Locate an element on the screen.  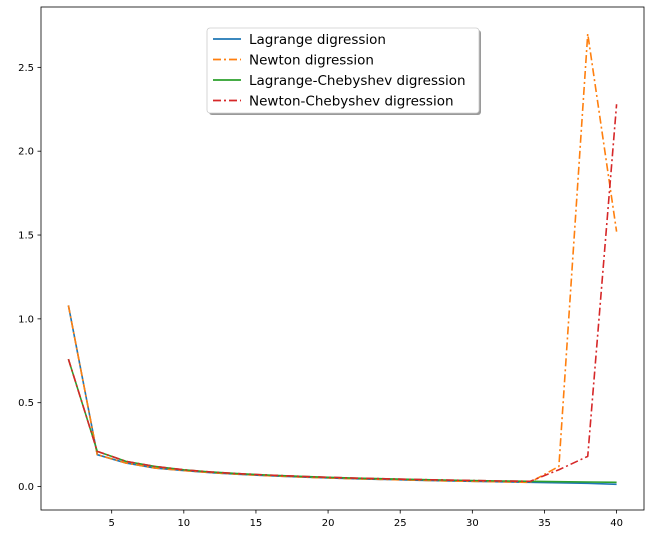
x-tick-label: 40 is located at coordinates (616, 523).